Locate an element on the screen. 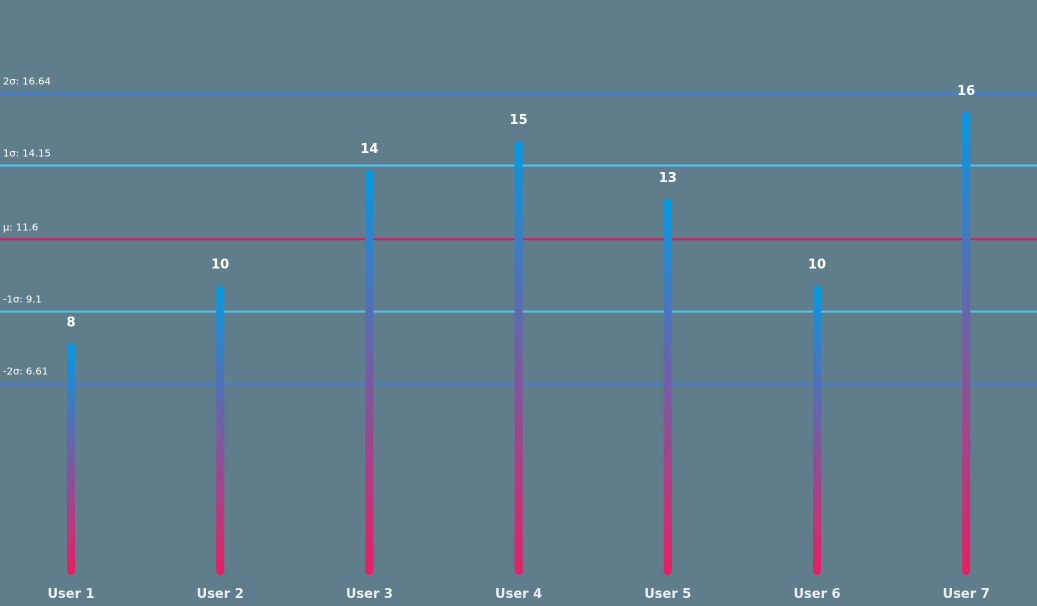 This screenshot has height=606, width=1037. data-label: 15 is located at coordinates (519, 120).